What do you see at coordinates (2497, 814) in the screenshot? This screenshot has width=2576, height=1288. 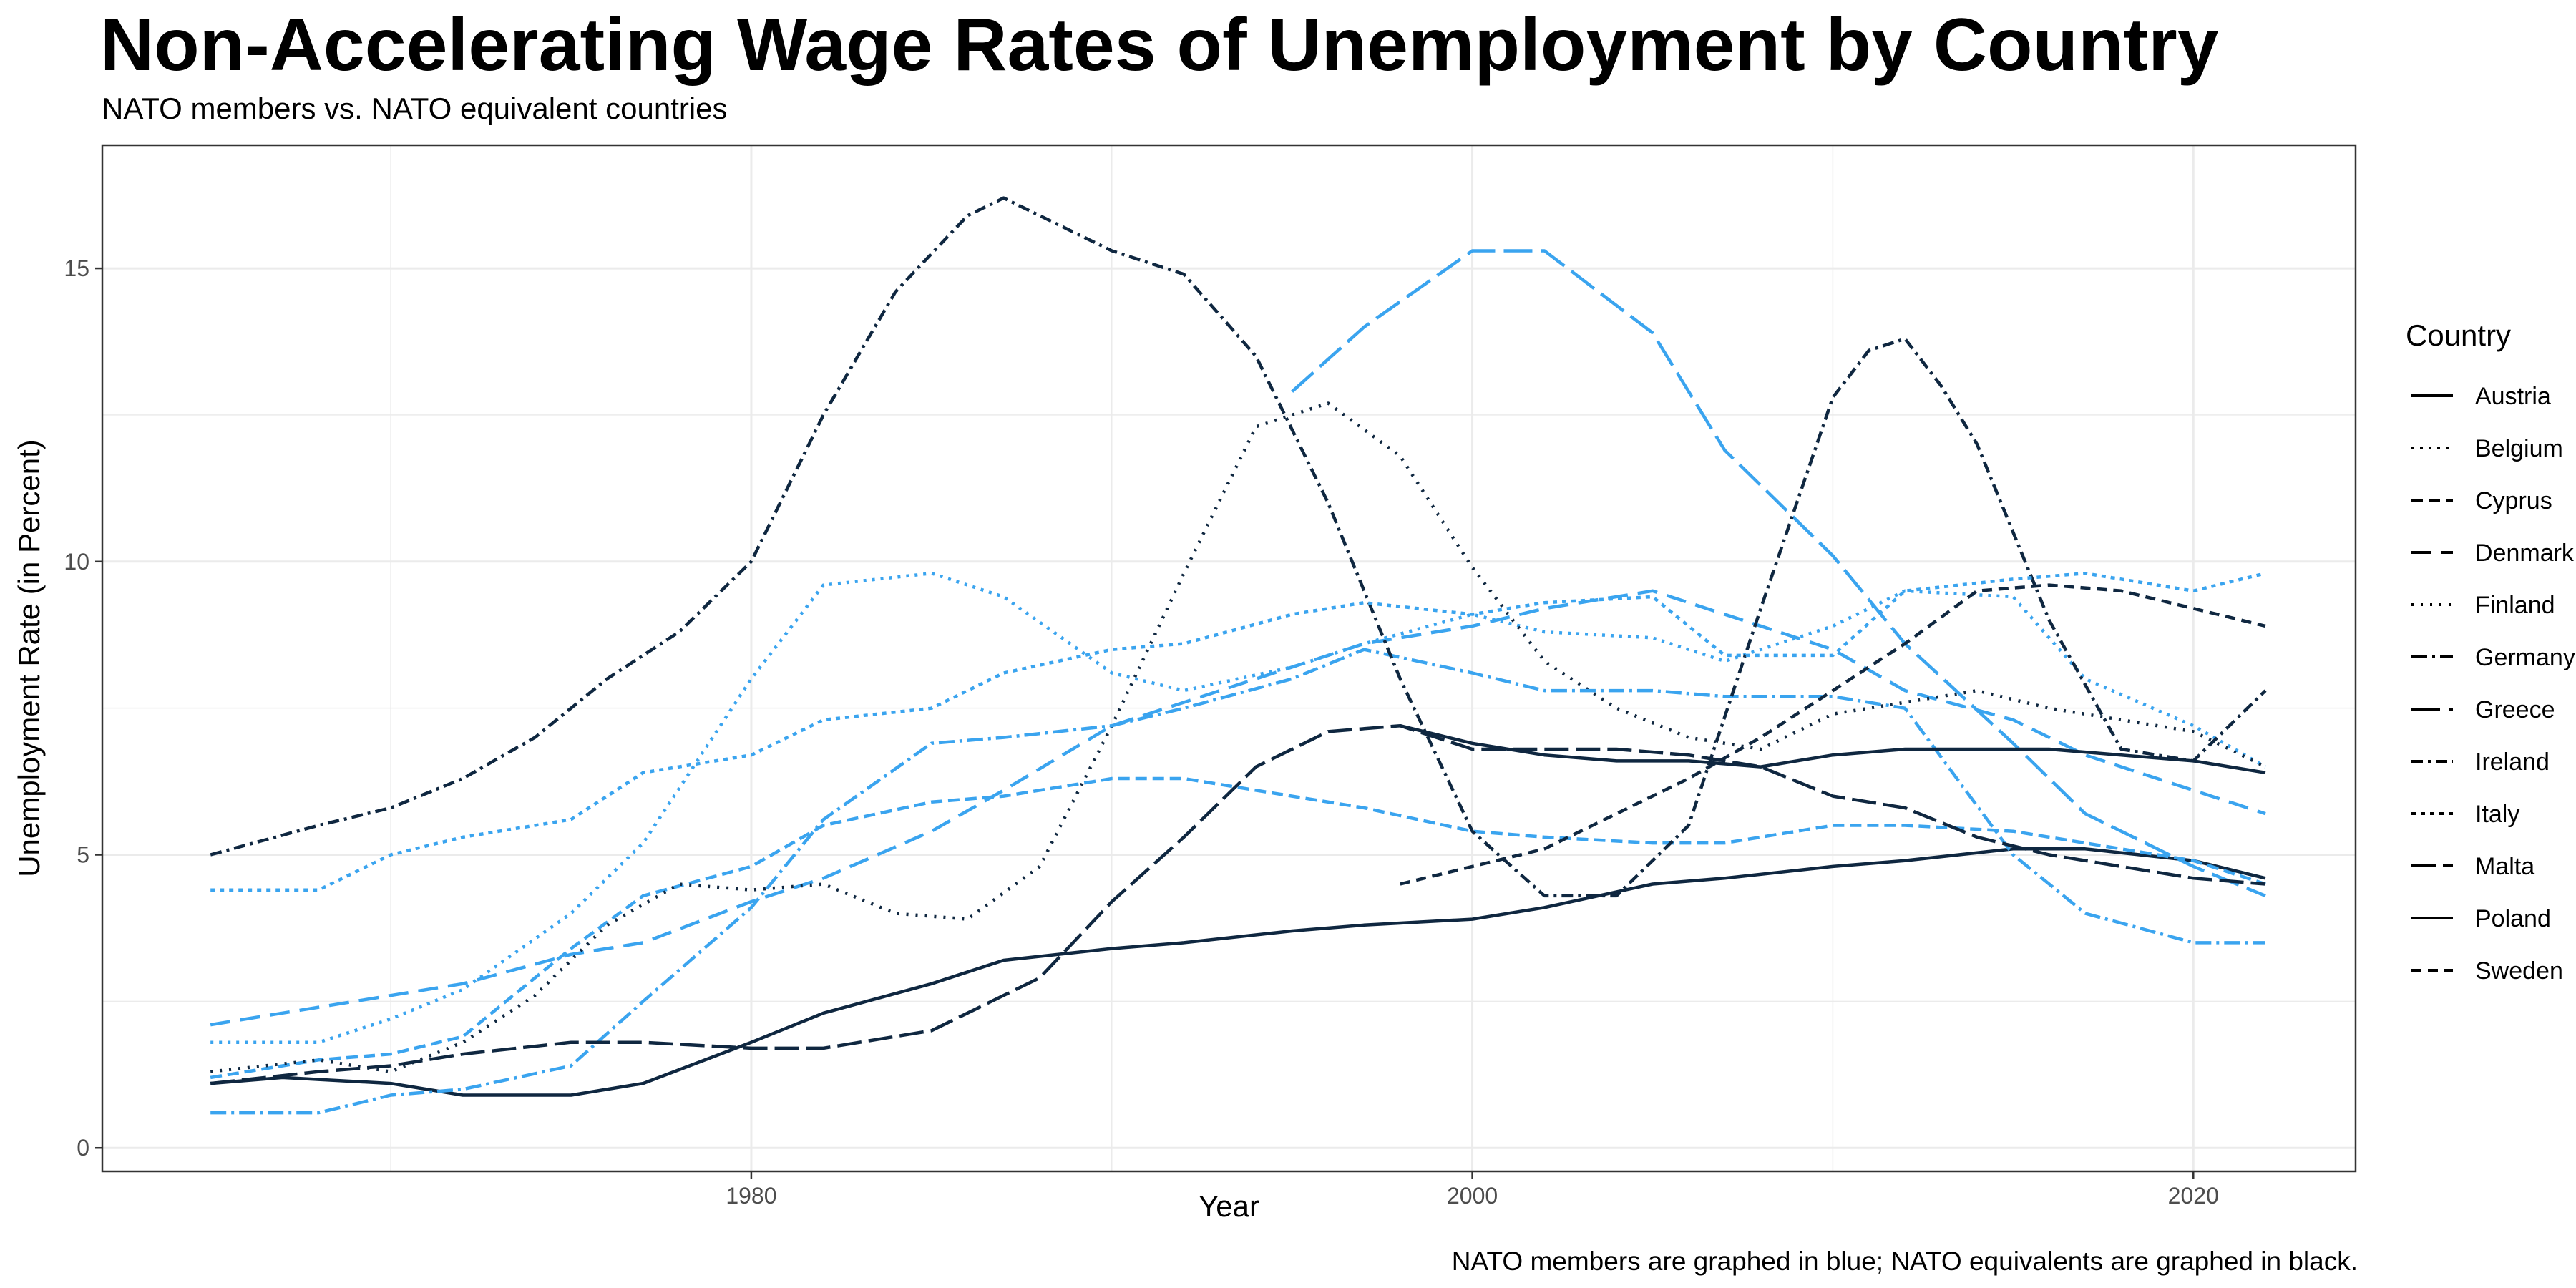 I see `legend-label-italy: Italy` at bounding box center [2497, 814].